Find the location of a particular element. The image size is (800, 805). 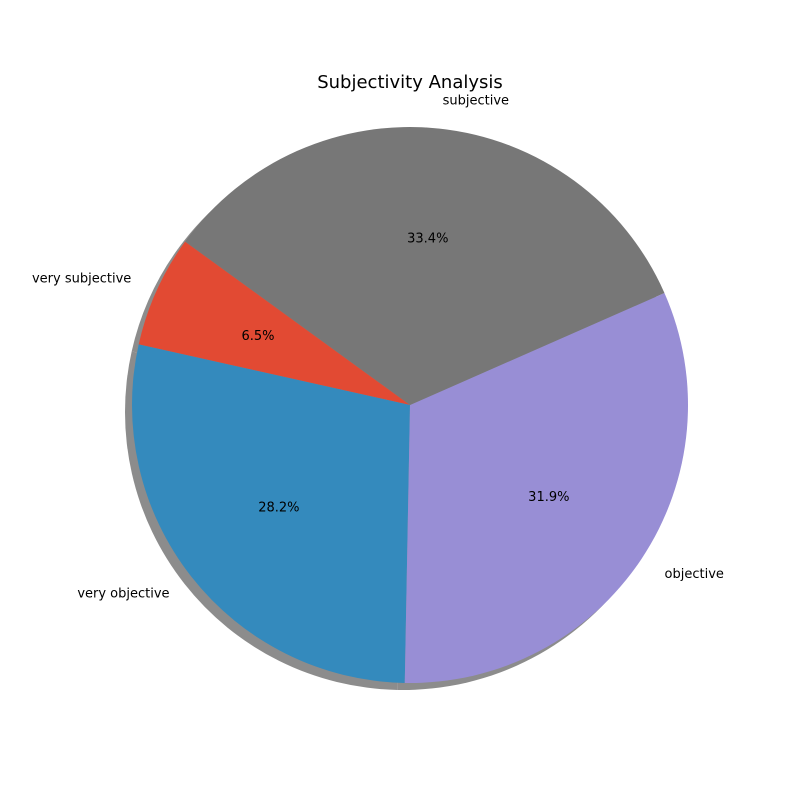

slice-label-very-objective: very objective is located at coordinates (123, 593).